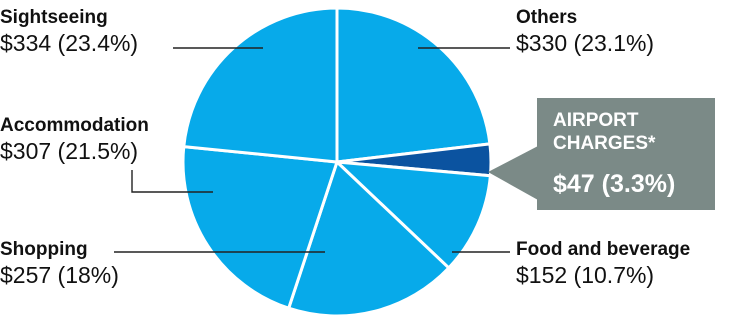 Image resolution: width=731 pixels, height=321 pixels. I want to click on leader-line-accommodation, so click(172, 181).